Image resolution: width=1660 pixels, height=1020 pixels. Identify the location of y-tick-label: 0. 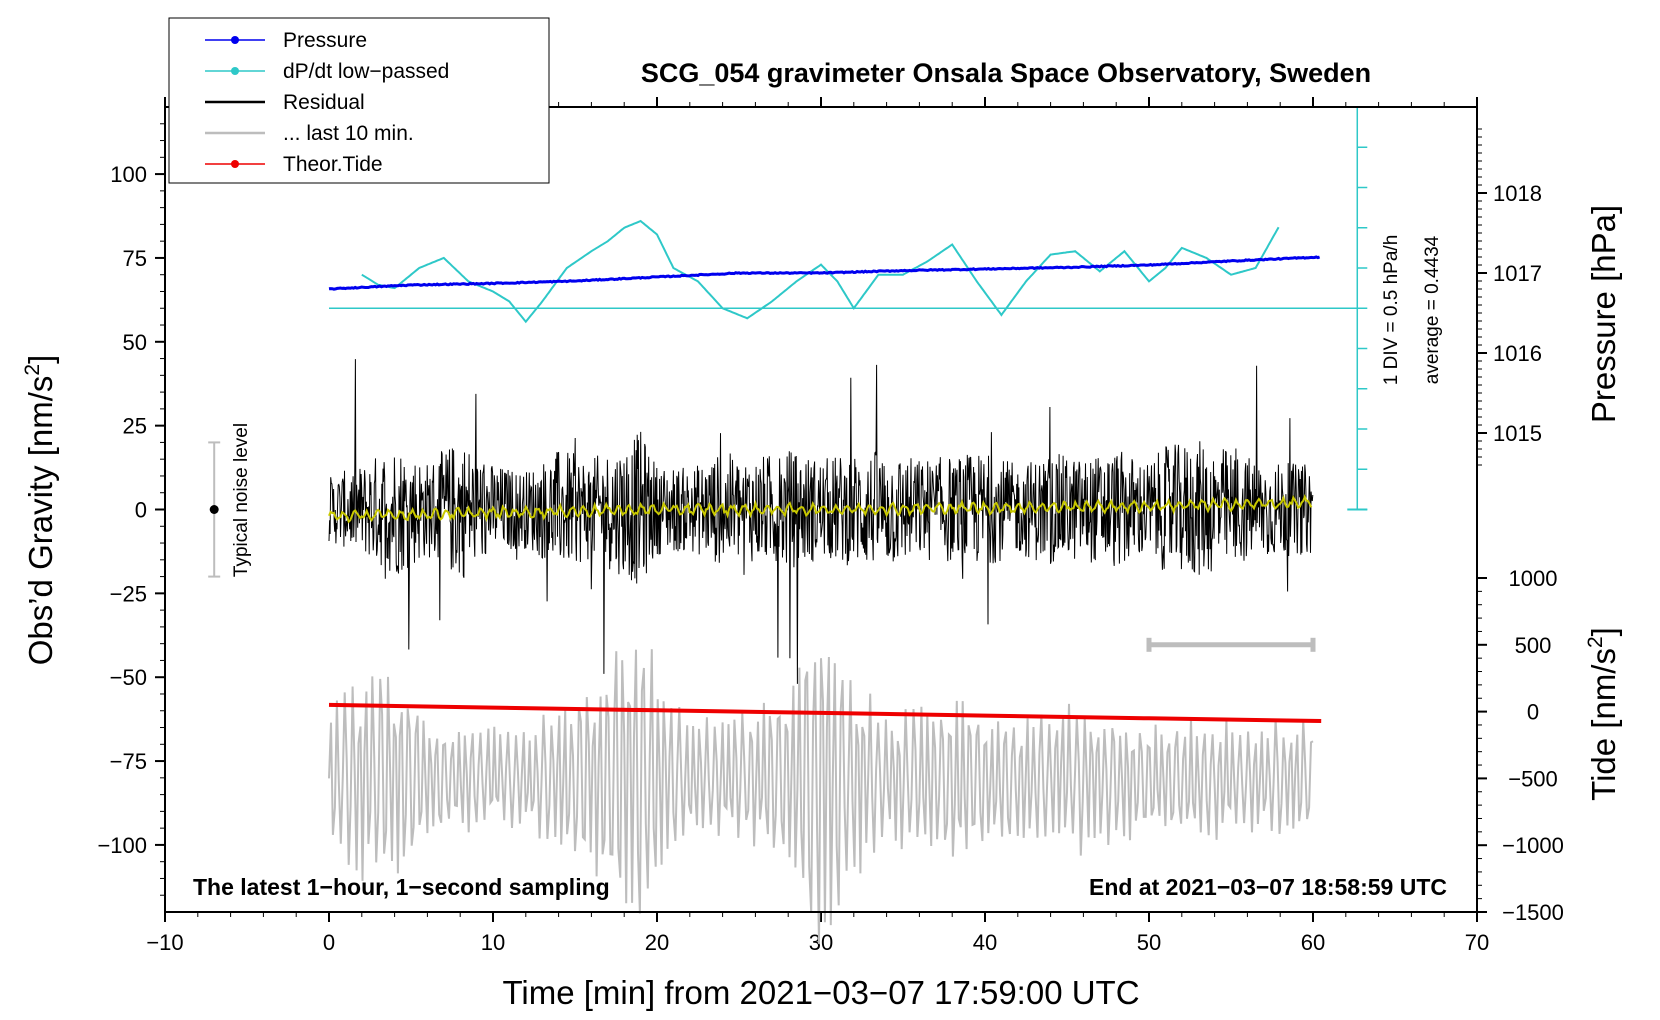
(141, 510).